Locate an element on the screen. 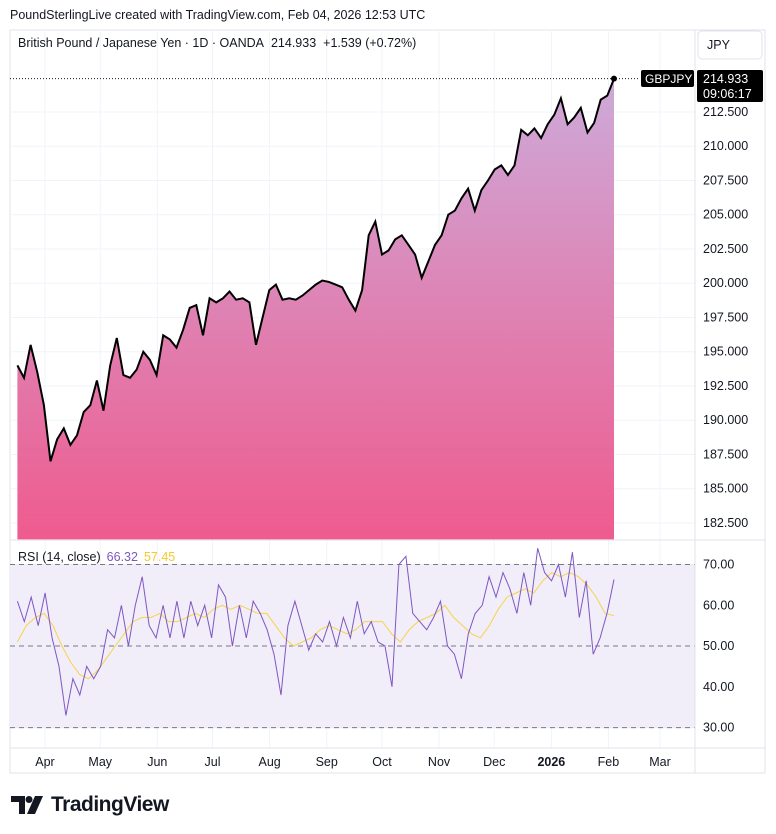 The image size is (776, 834). tradingview-logo-icon is located at coordinates (27, 805).